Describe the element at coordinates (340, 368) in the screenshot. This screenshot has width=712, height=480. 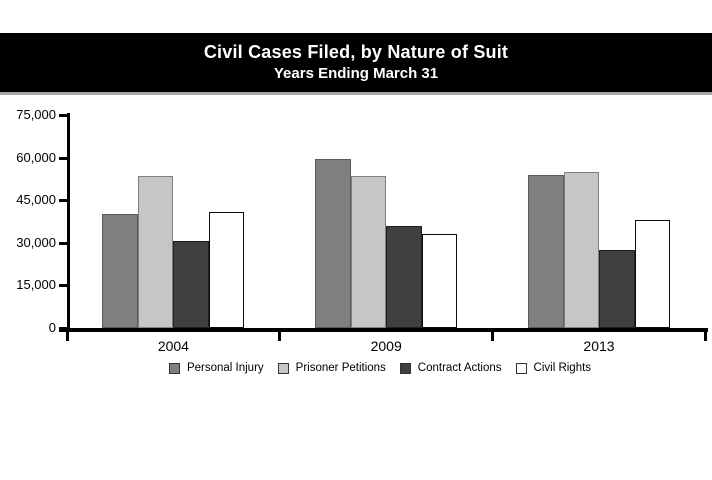
I see `legend-label: Prisoner Petitions` at that location.